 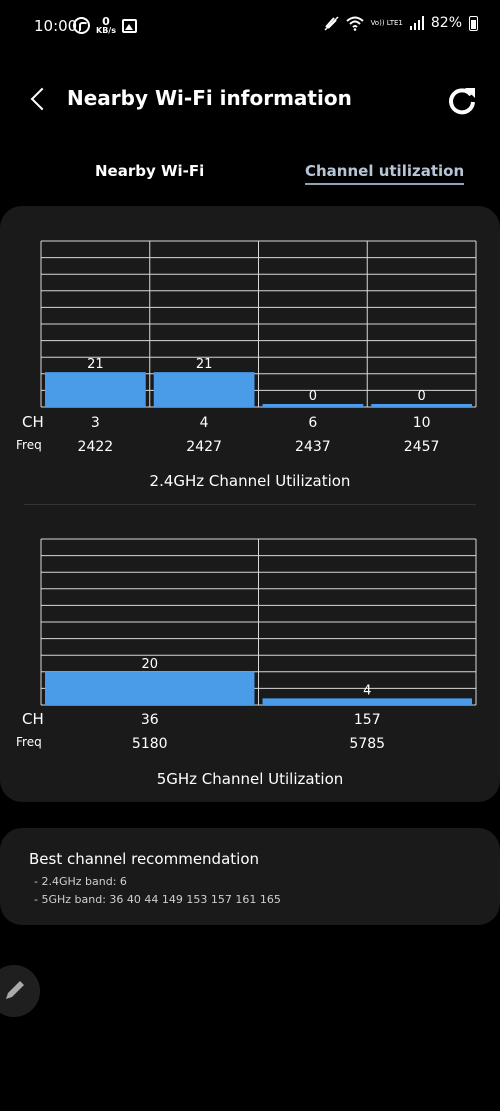 I want to click on signal-icon, so click(x=416, y=23).